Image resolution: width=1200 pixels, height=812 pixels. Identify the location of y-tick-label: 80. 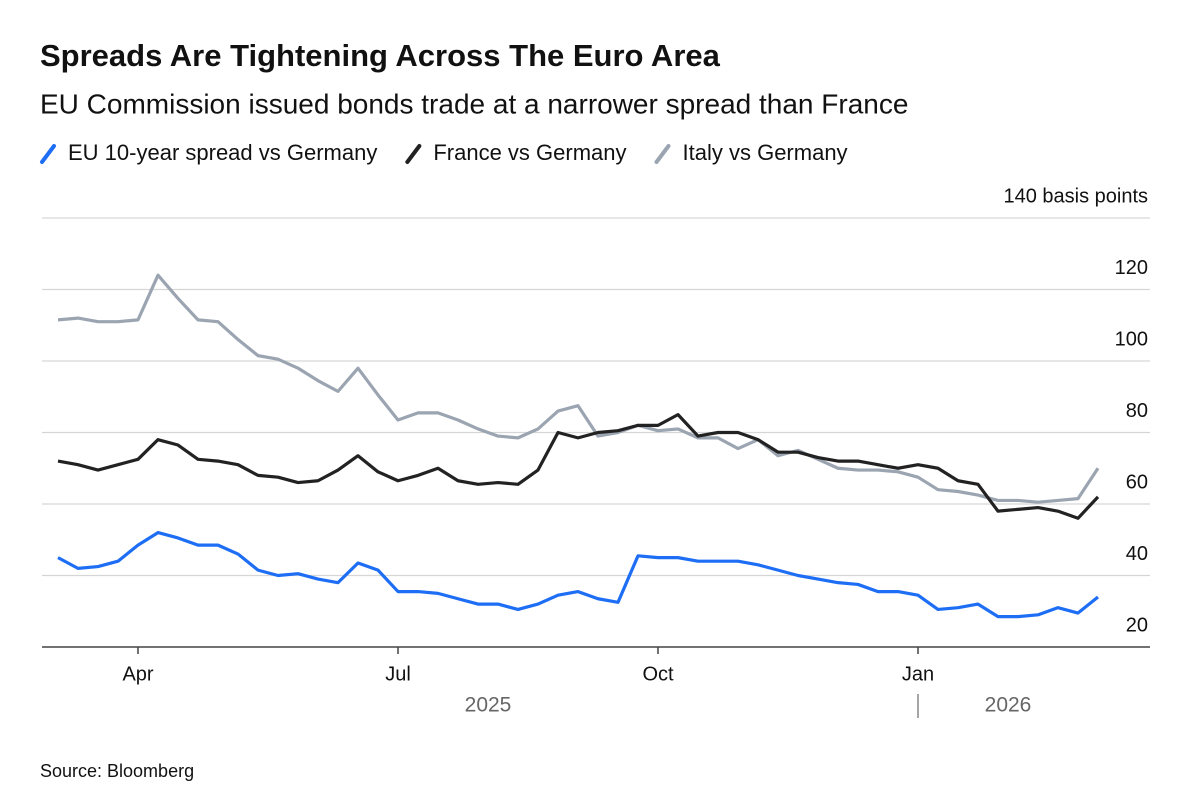
(1137, 411).